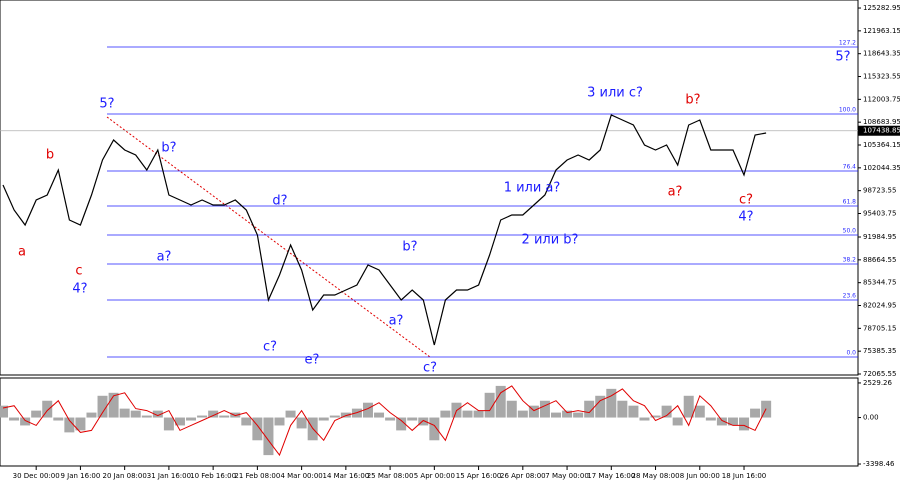 The height and width of the screenshot is (485, 900). Describe the element at coordinates (879, 464) in the screenshot. I see `y-tick-label: -3398.46` at that location.